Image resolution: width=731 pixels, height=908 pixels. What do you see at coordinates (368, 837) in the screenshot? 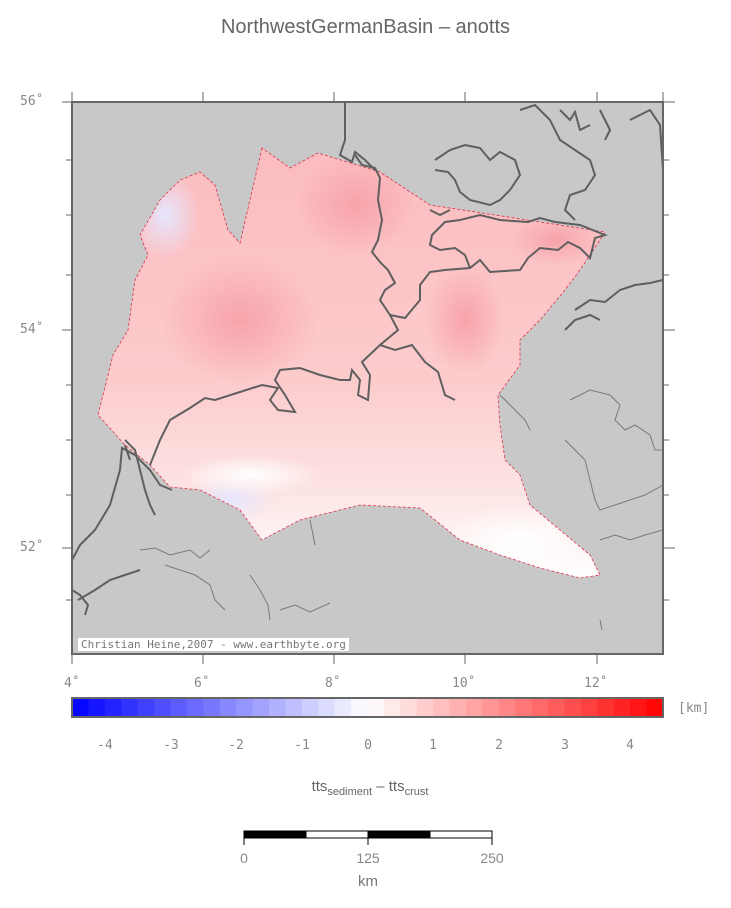
I see `scalebar` at bounding box center [368, 837].